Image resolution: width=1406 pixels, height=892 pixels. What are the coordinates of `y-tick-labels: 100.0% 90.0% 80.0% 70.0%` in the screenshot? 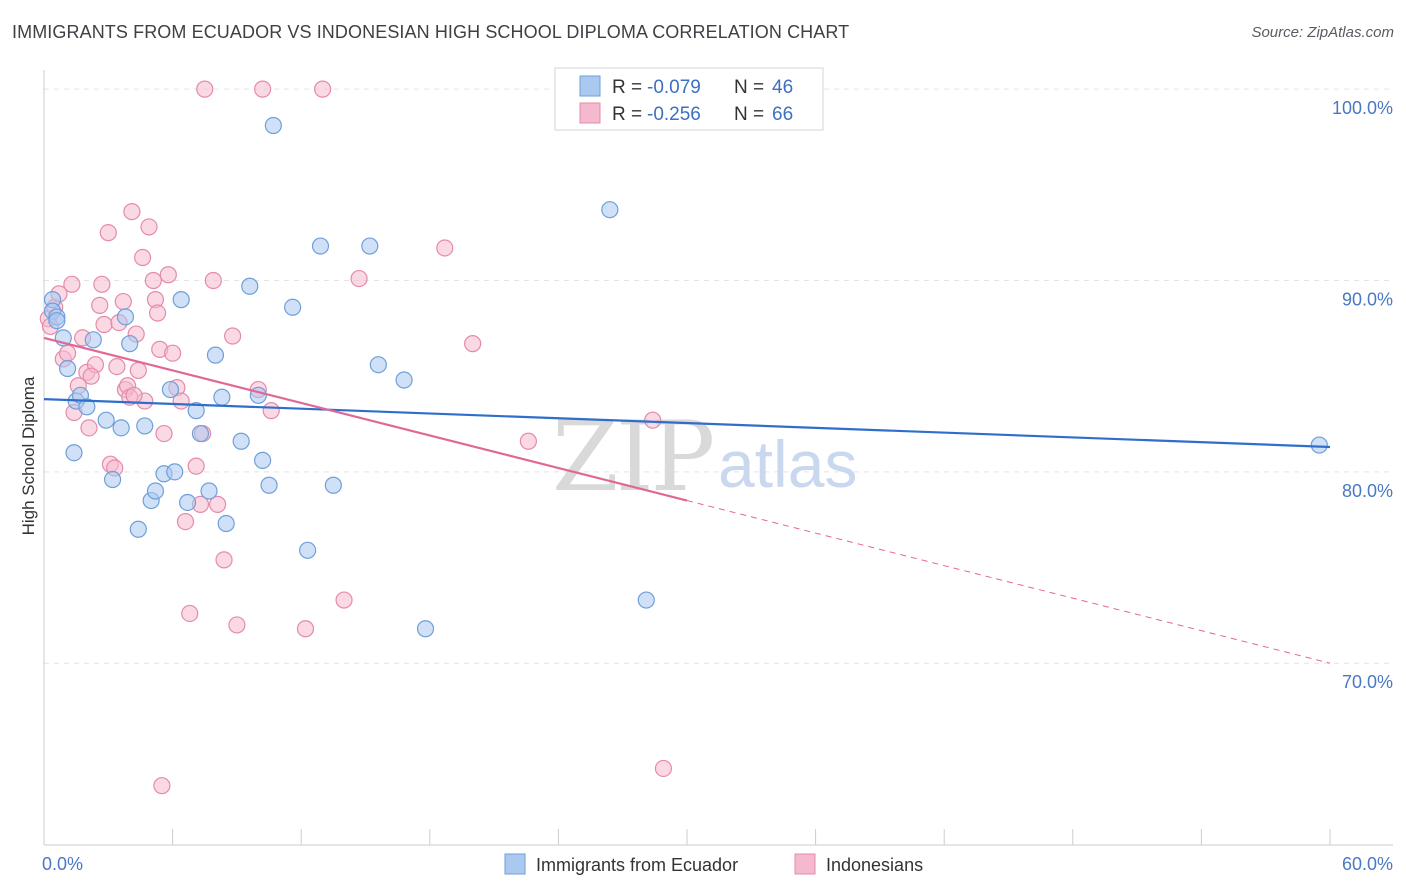 It's located at (1362, 395).